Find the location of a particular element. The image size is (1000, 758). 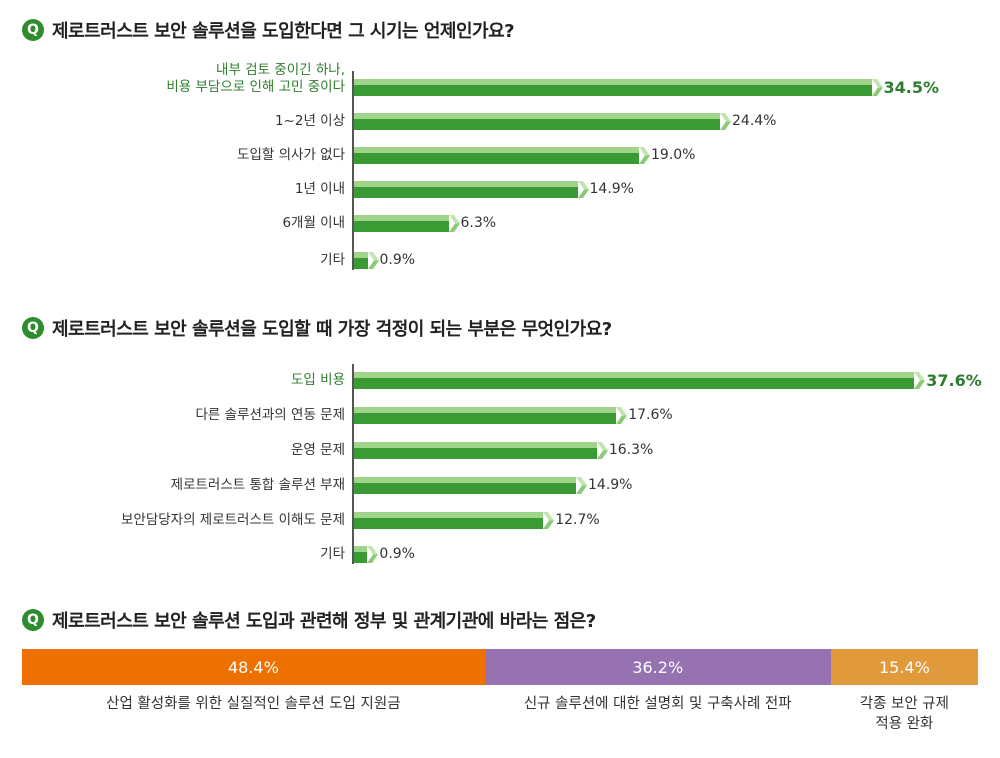

request-stacked-bar: 48.4% 36.2% 15.4% is located at coordinates (500, 667).